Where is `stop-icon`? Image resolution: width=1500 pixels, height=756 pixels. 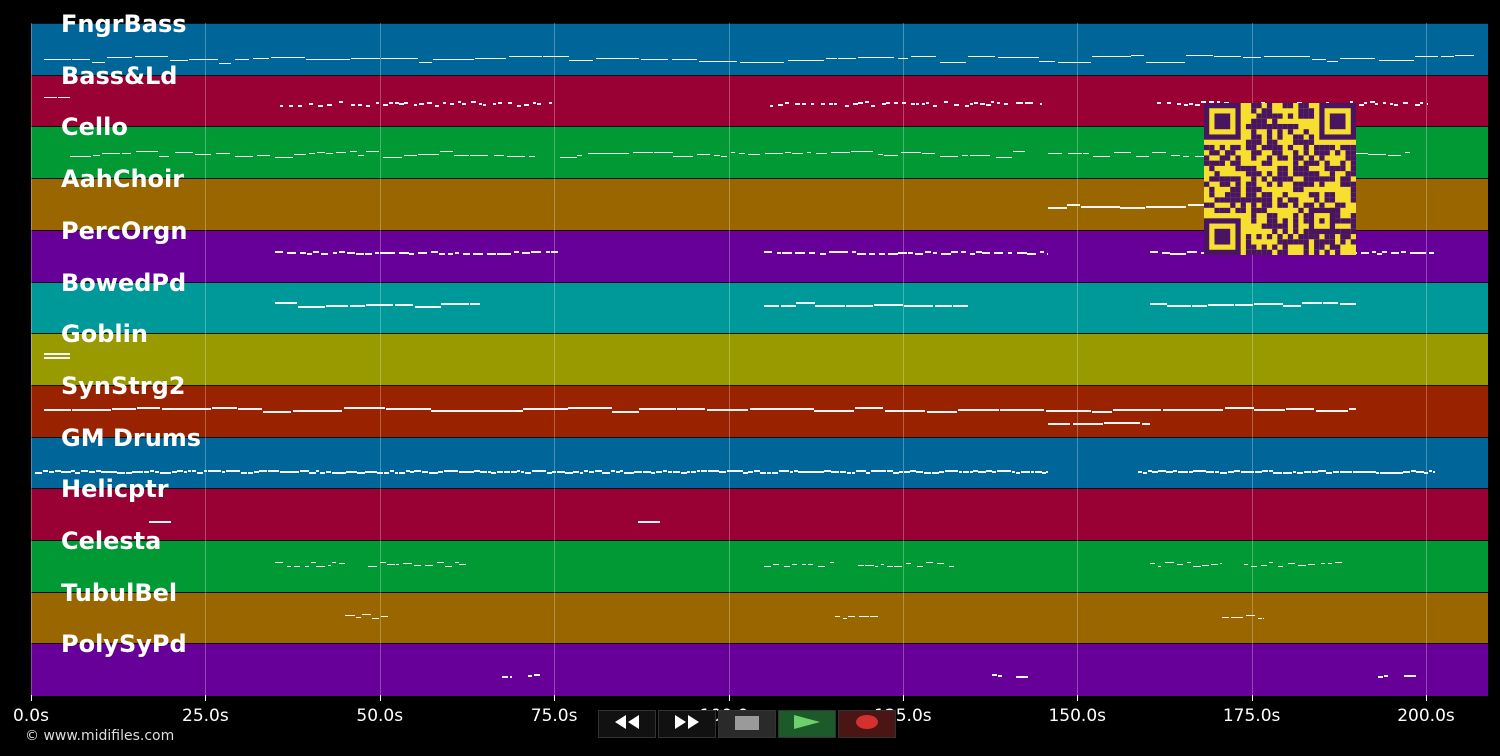 stop-icon is located at coordinates (747, 724).